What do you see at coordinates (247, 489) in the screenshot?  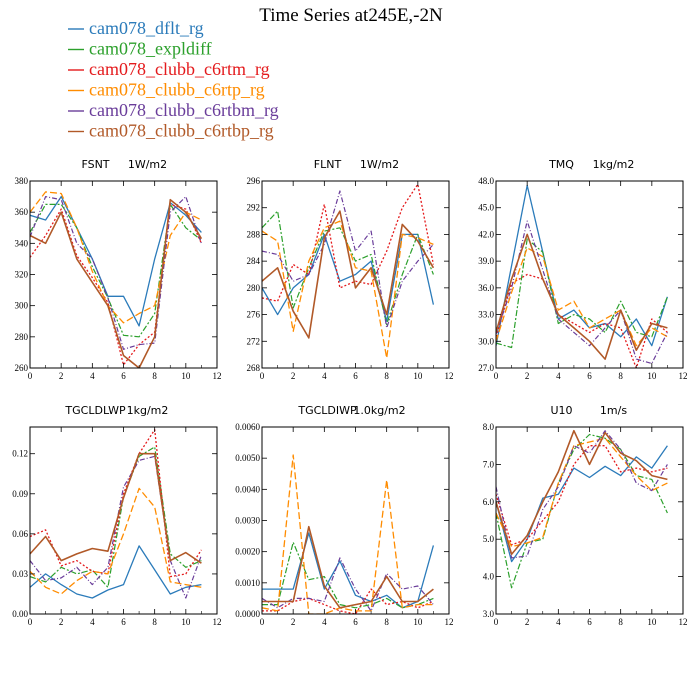 I see `y-tick-label: 0.0040` at bounding box center [247, 489].